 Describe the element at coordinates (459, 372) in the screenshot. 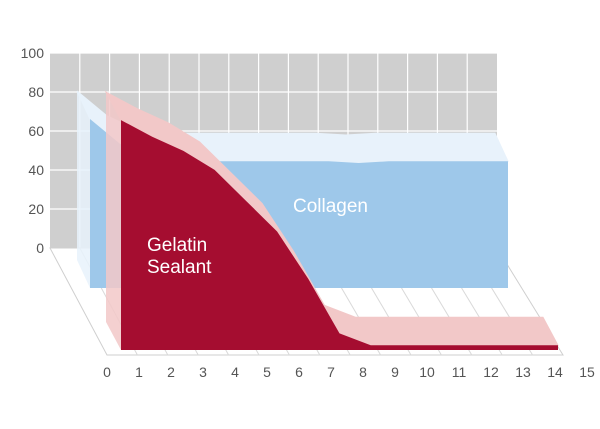

I see `x-tick-label: 11` at that location.